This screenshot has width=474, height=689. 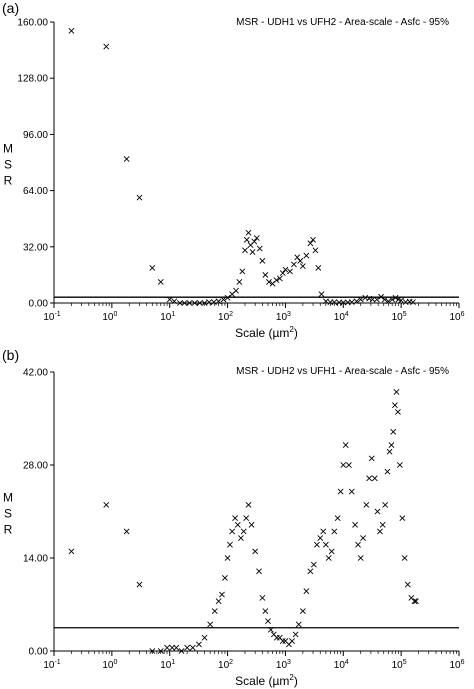 What do you see at coordinates (399, 665) in the screenshot?
I see `x-tick-label: 10⁵` at bounding box center [399, 665].